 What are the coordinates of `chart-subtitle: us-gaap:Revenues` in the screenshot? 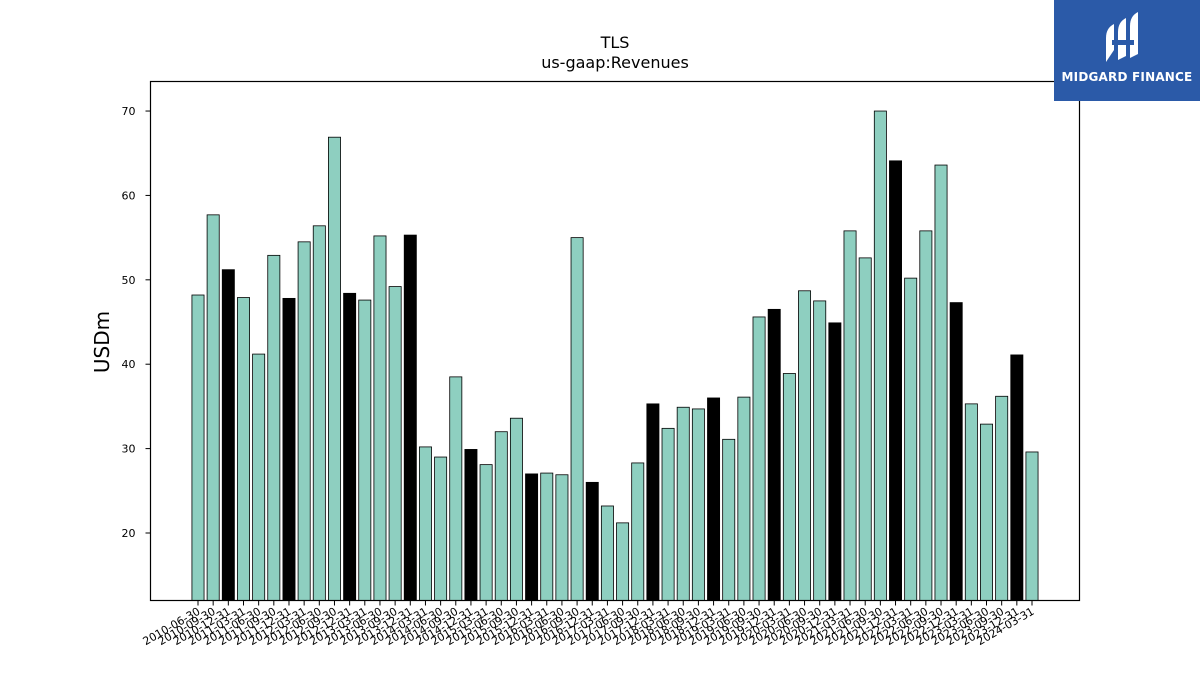 It's located at (615, 62).